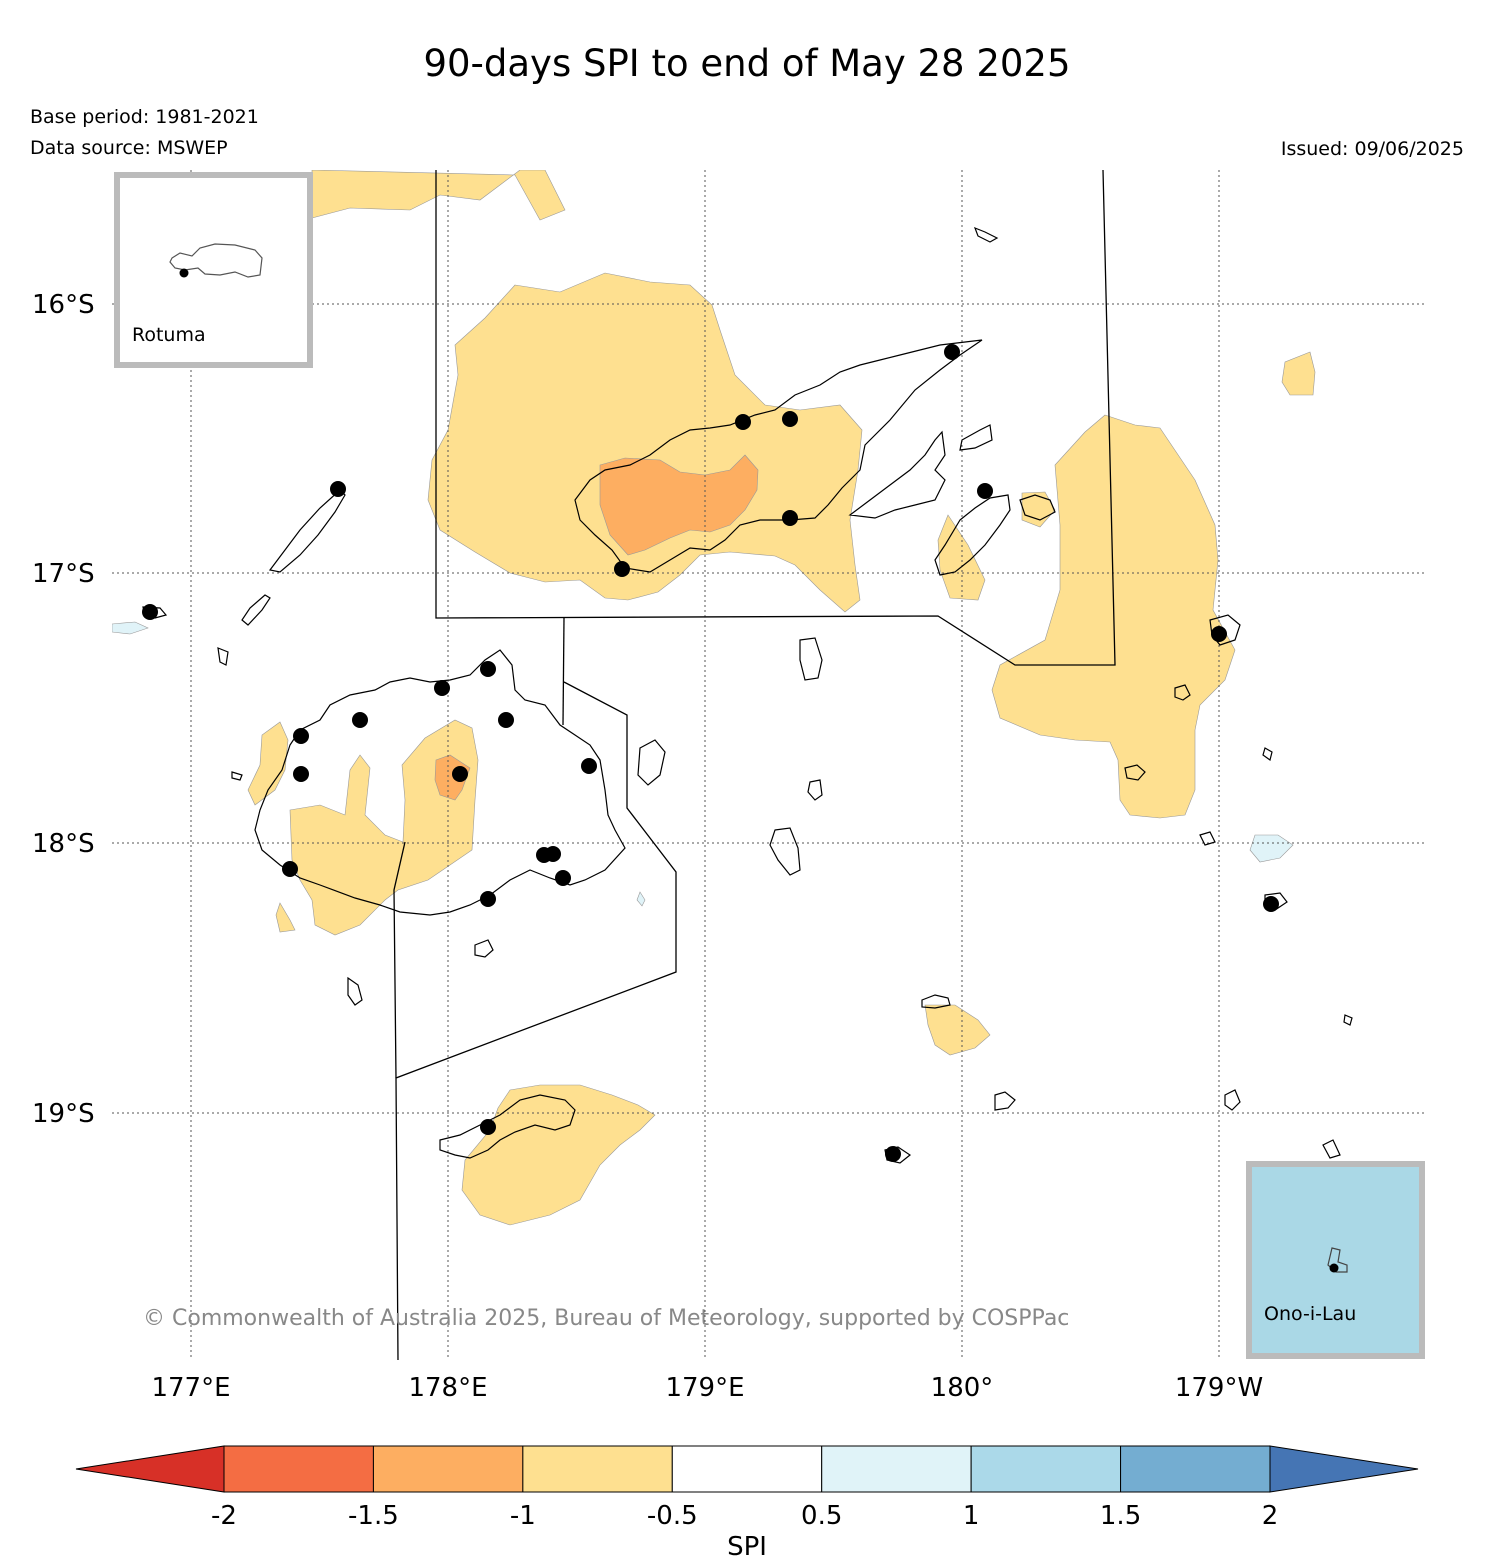  I want to click on coast-vanua-levu, so click(778, 456).